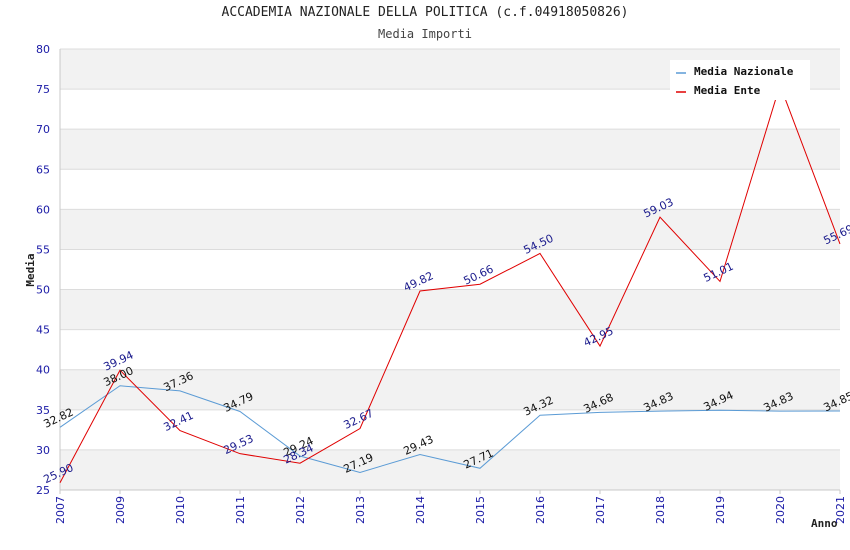 This screenshot has width=850, height=550. Describe the element at coordinates (180, 510) in the screenshot. I see `x-tick-label: 2010` at that location.